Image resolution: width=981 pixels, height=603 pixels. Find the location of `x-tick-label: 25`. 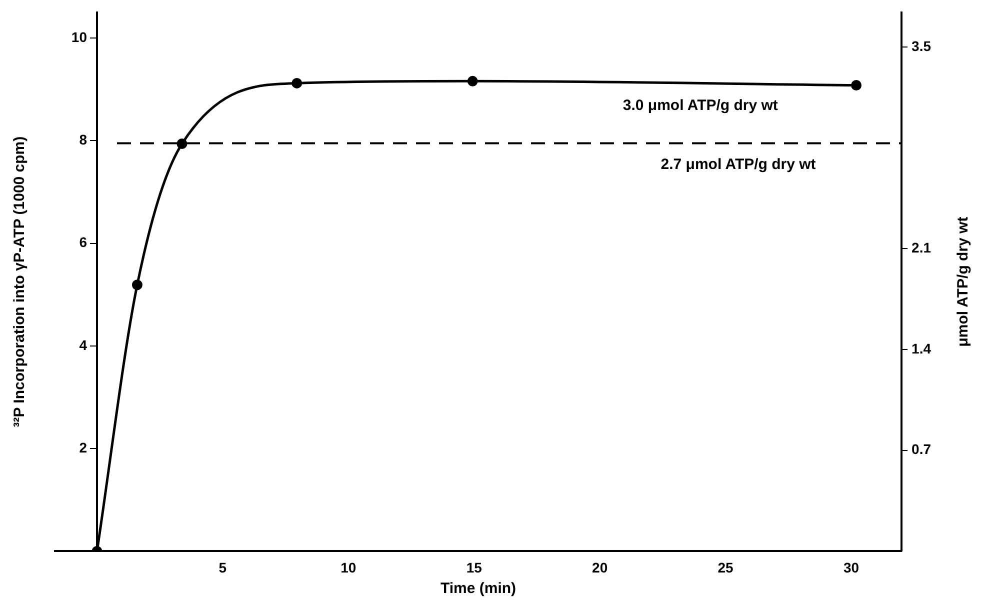

x-tick-label: 25 is located at coordinates (726, 567).